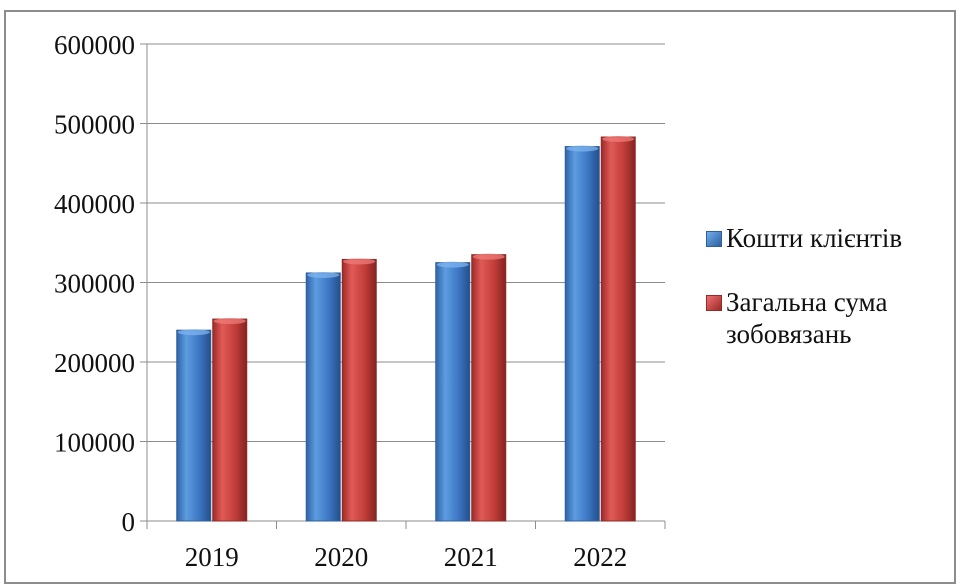 The width and height of the screenshot is (962, 586). Describe the element at coordinates (814, 238) in the screenshot. I see `legend-label-client-funds: Кошти клієнтів` at that location.